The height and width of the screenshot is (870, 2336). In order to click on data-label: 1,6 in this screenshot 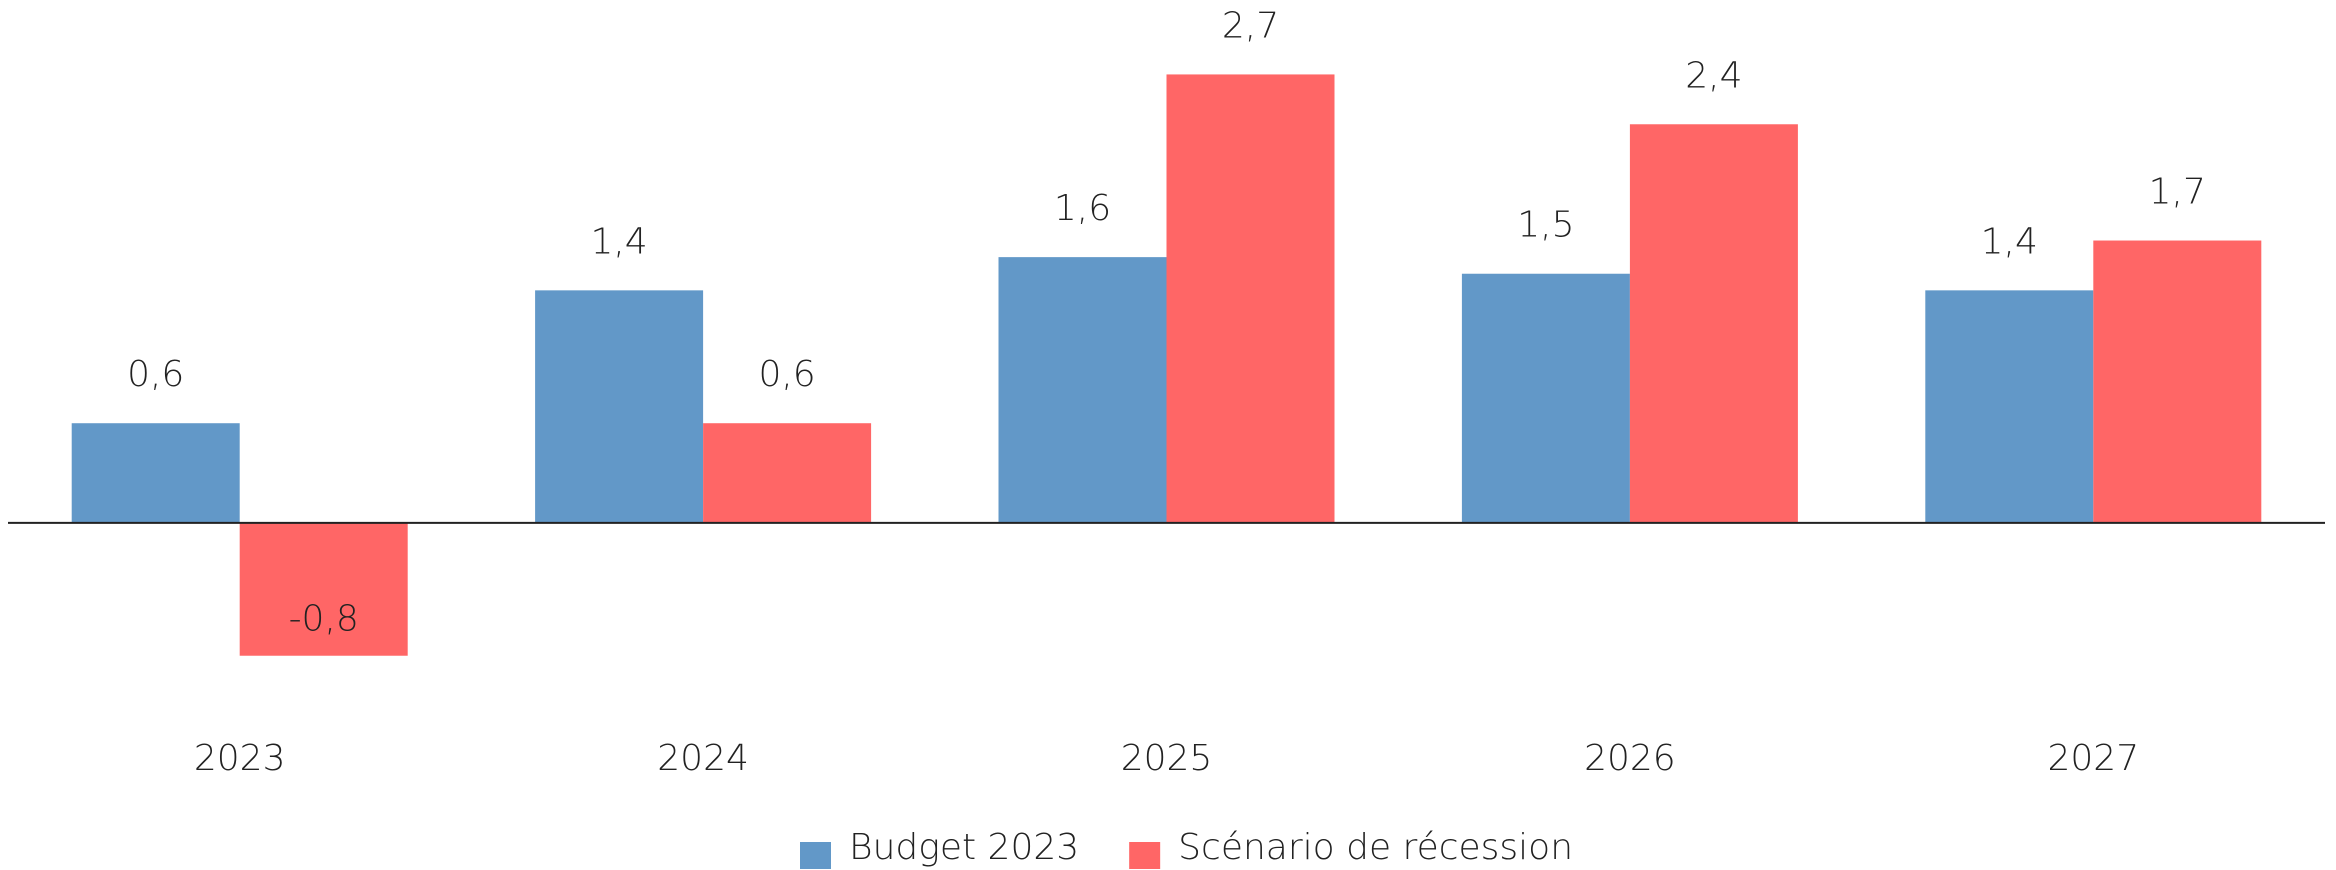, I will do `click(1082, 208)`.